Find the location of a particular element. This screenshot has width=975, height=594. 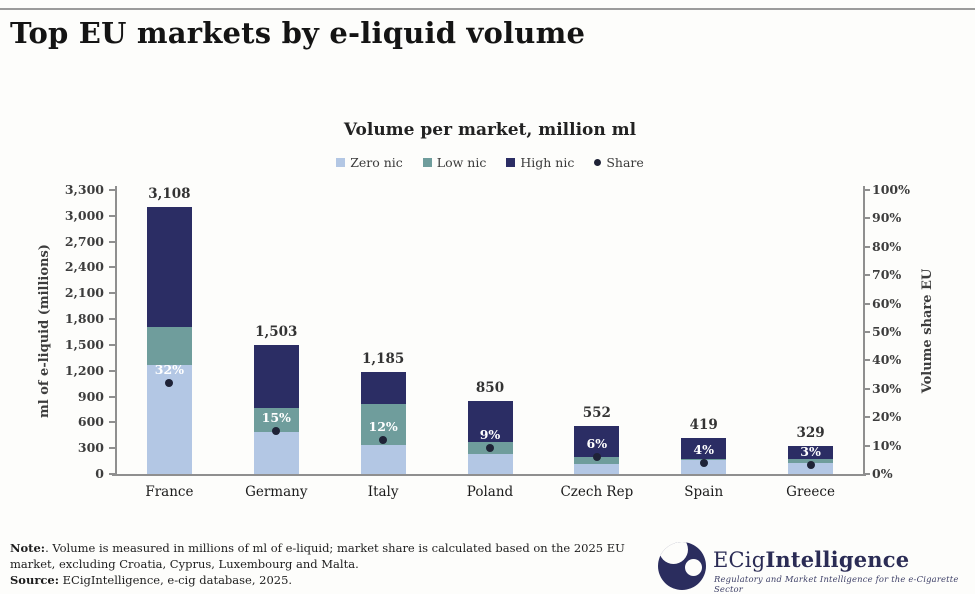

y-axis-tick-label-left: 2,100 is located at coordinates (84, 293).